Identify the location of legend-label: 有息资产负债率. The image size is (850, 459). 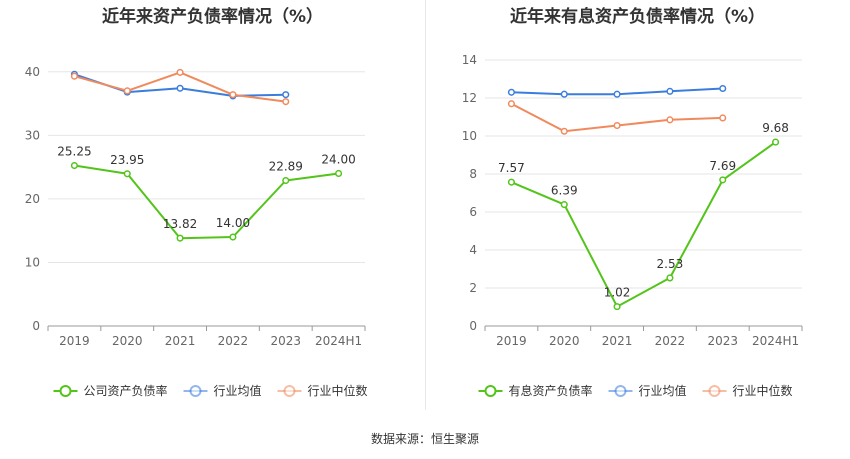
(551, 390).